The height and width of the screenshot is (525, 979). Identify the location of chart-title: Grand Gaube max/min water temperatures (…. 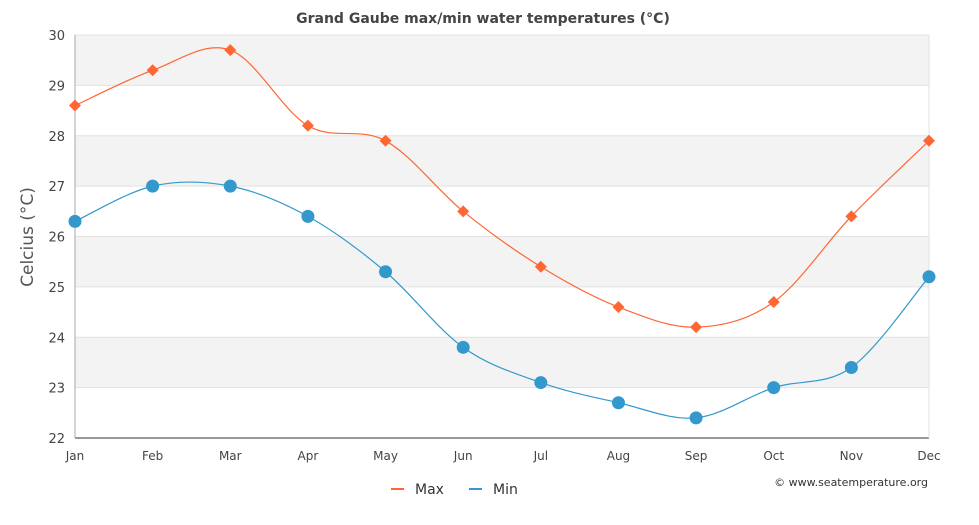
(483, 19).